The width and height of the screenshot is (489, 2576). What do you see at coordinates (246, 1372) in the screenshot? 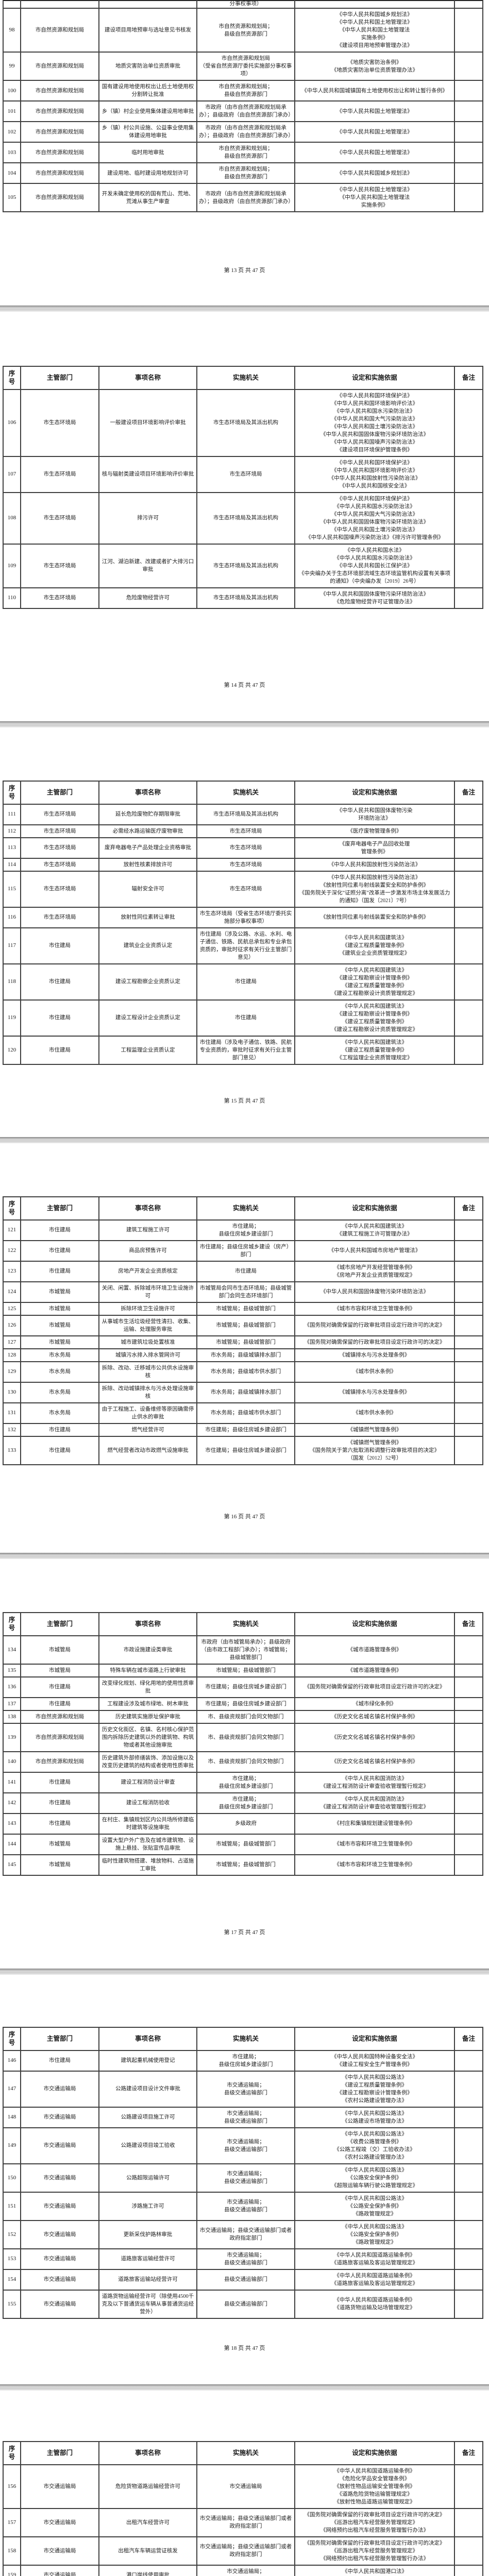
I see `cell-agency: 市水务局；县级城市供水部门` at bounding box center [246, 1372].